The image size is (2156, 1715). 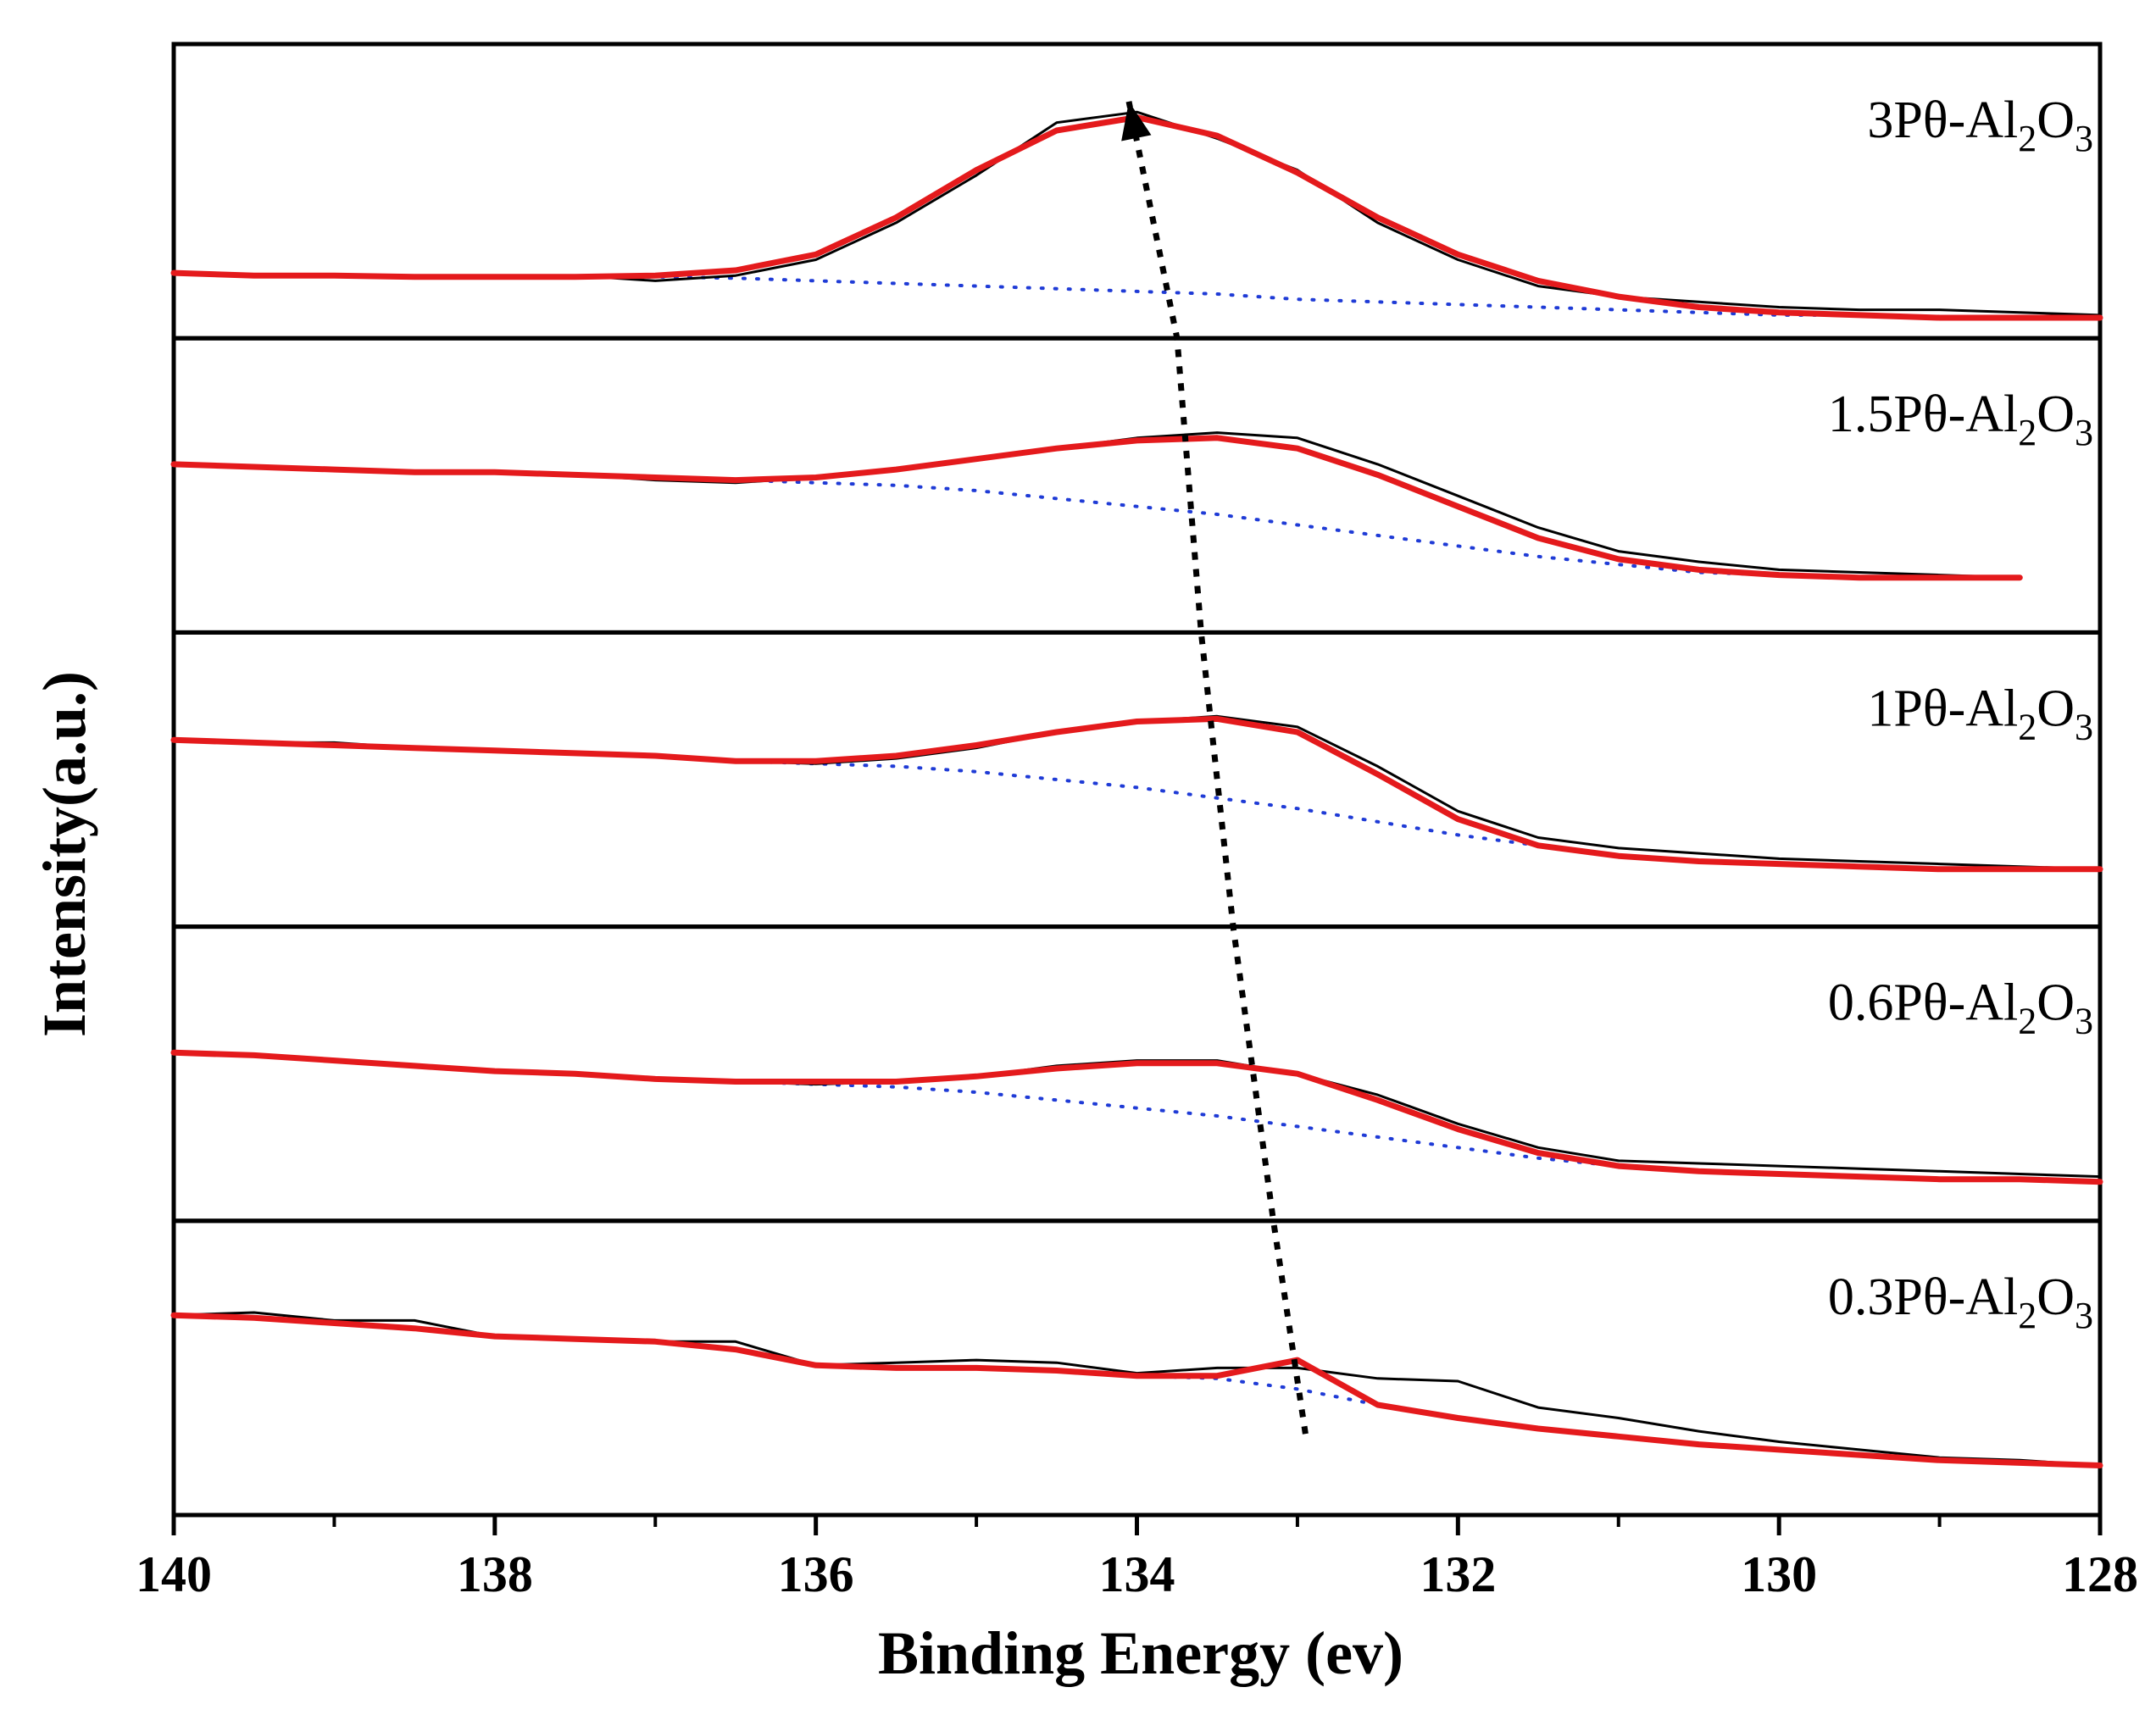 I want to click on panel-2-raw-spectrum-line, so click(x=1096, y=505).